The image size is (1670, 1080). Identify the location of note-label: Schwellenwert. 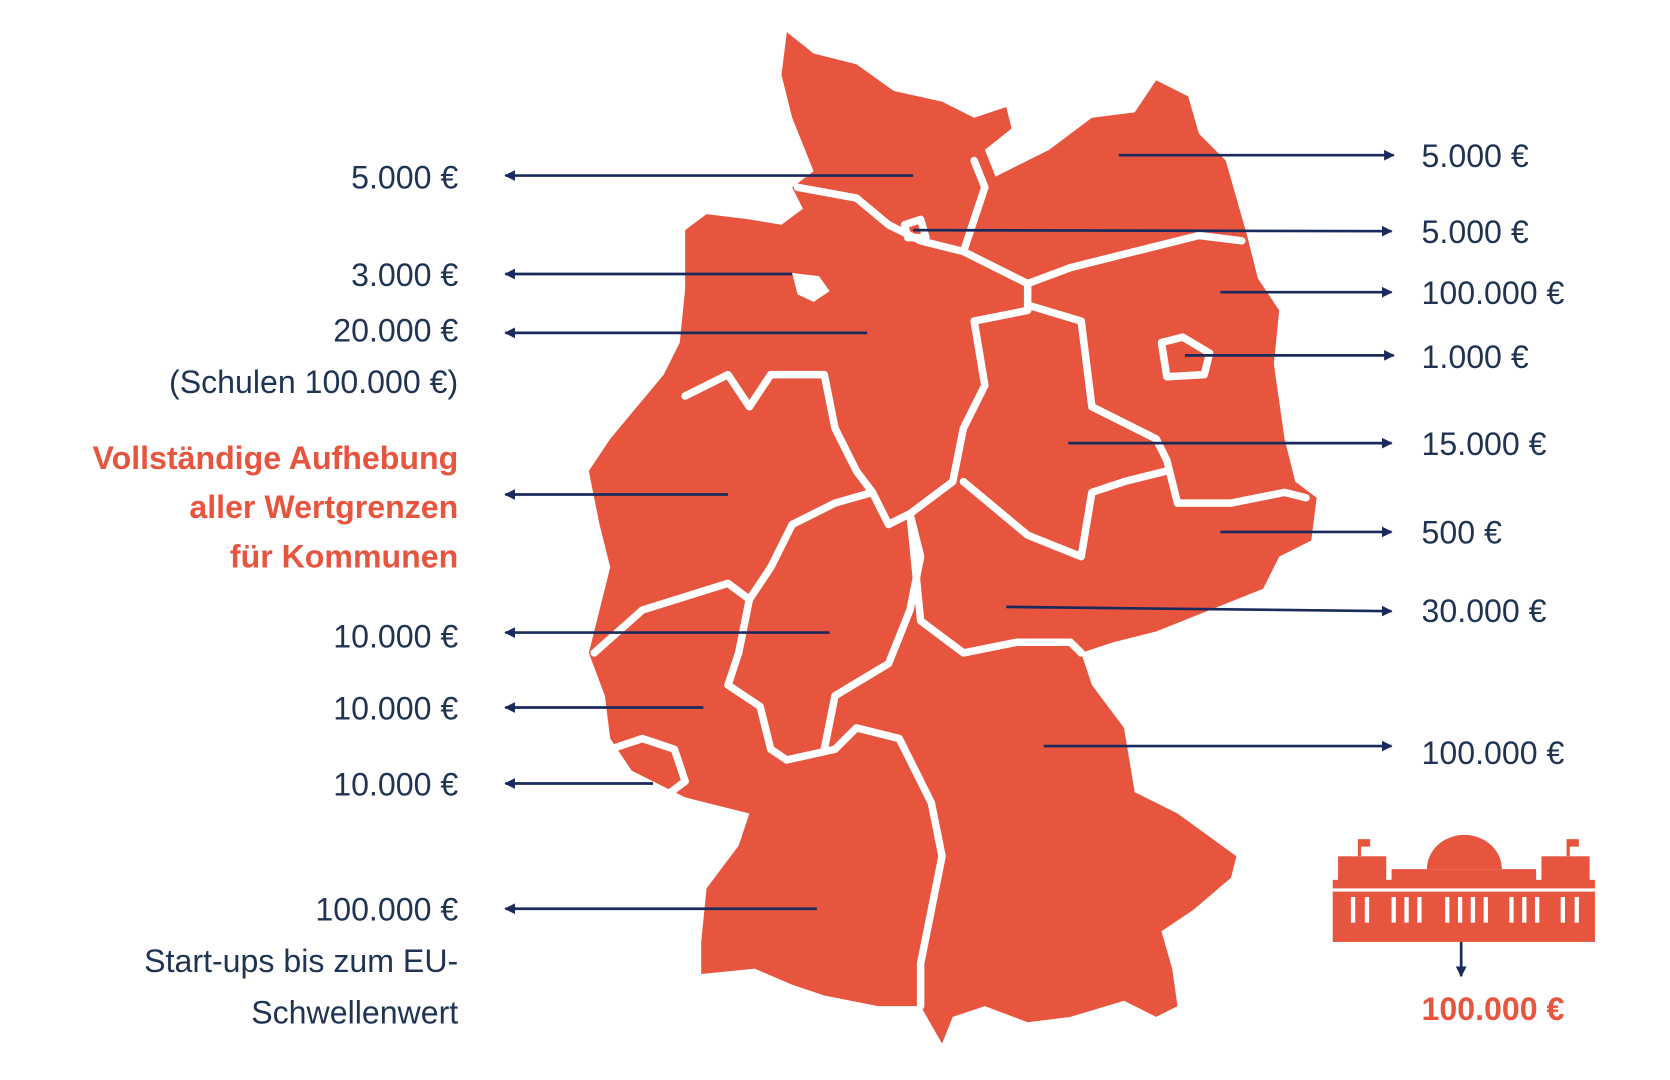
(354, 1012).